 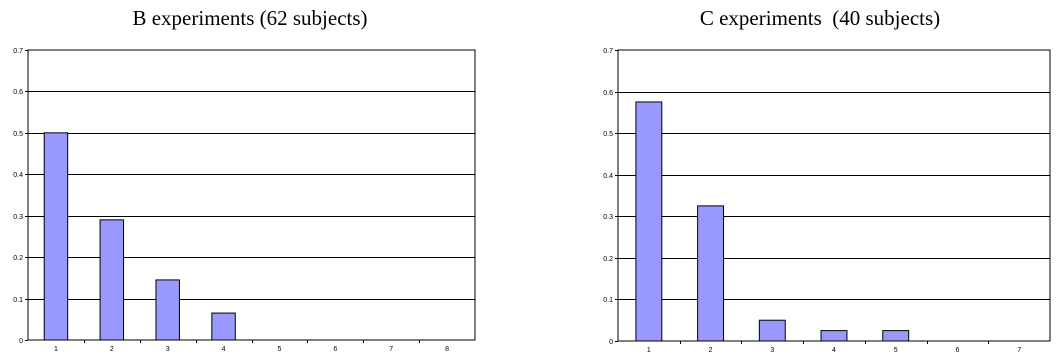 I want to click on b-xtick-label: 2, so click(x=112, y=349).